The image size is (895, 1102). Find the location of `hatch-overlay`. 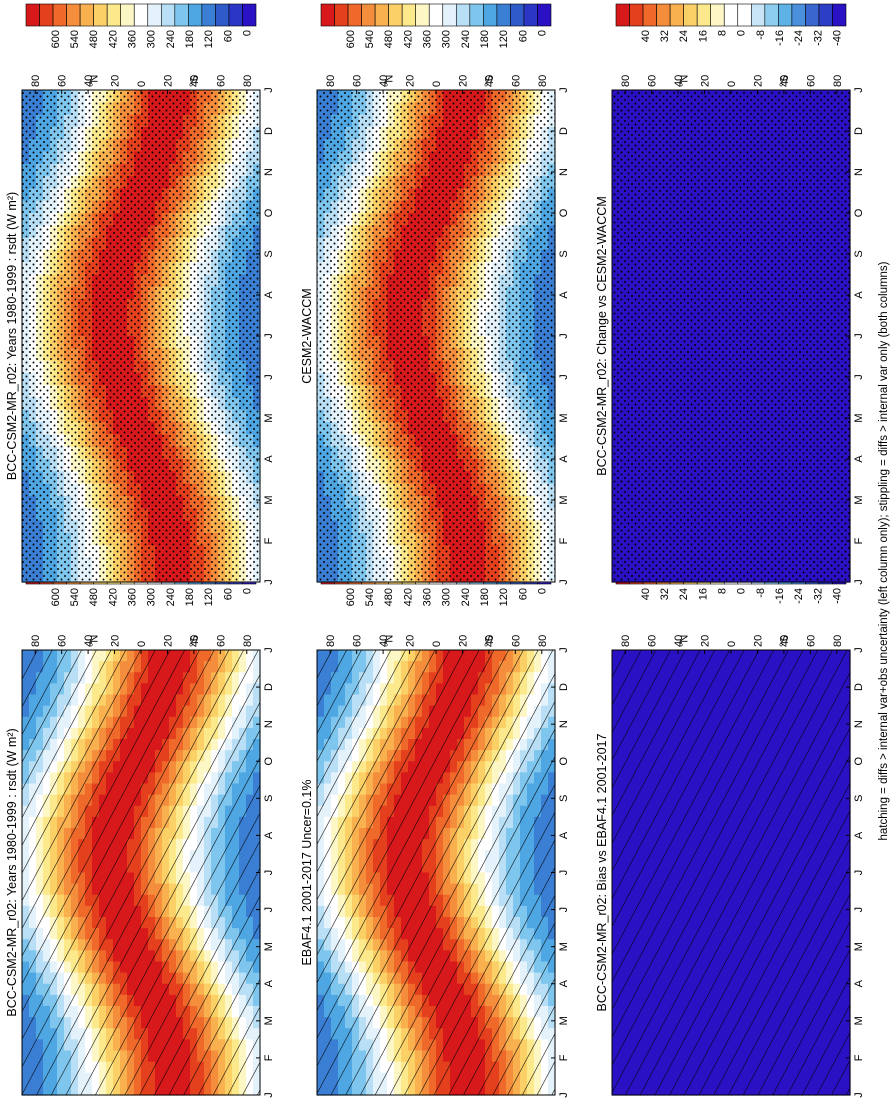

hatch-overlay is located at coordinates (436, 872).